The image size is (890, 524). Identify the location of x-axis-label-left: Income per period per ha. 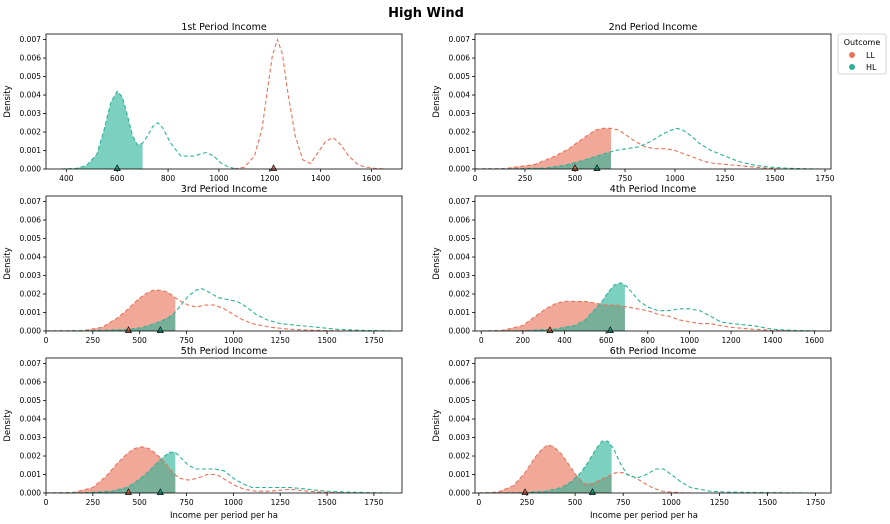
(224, 516).